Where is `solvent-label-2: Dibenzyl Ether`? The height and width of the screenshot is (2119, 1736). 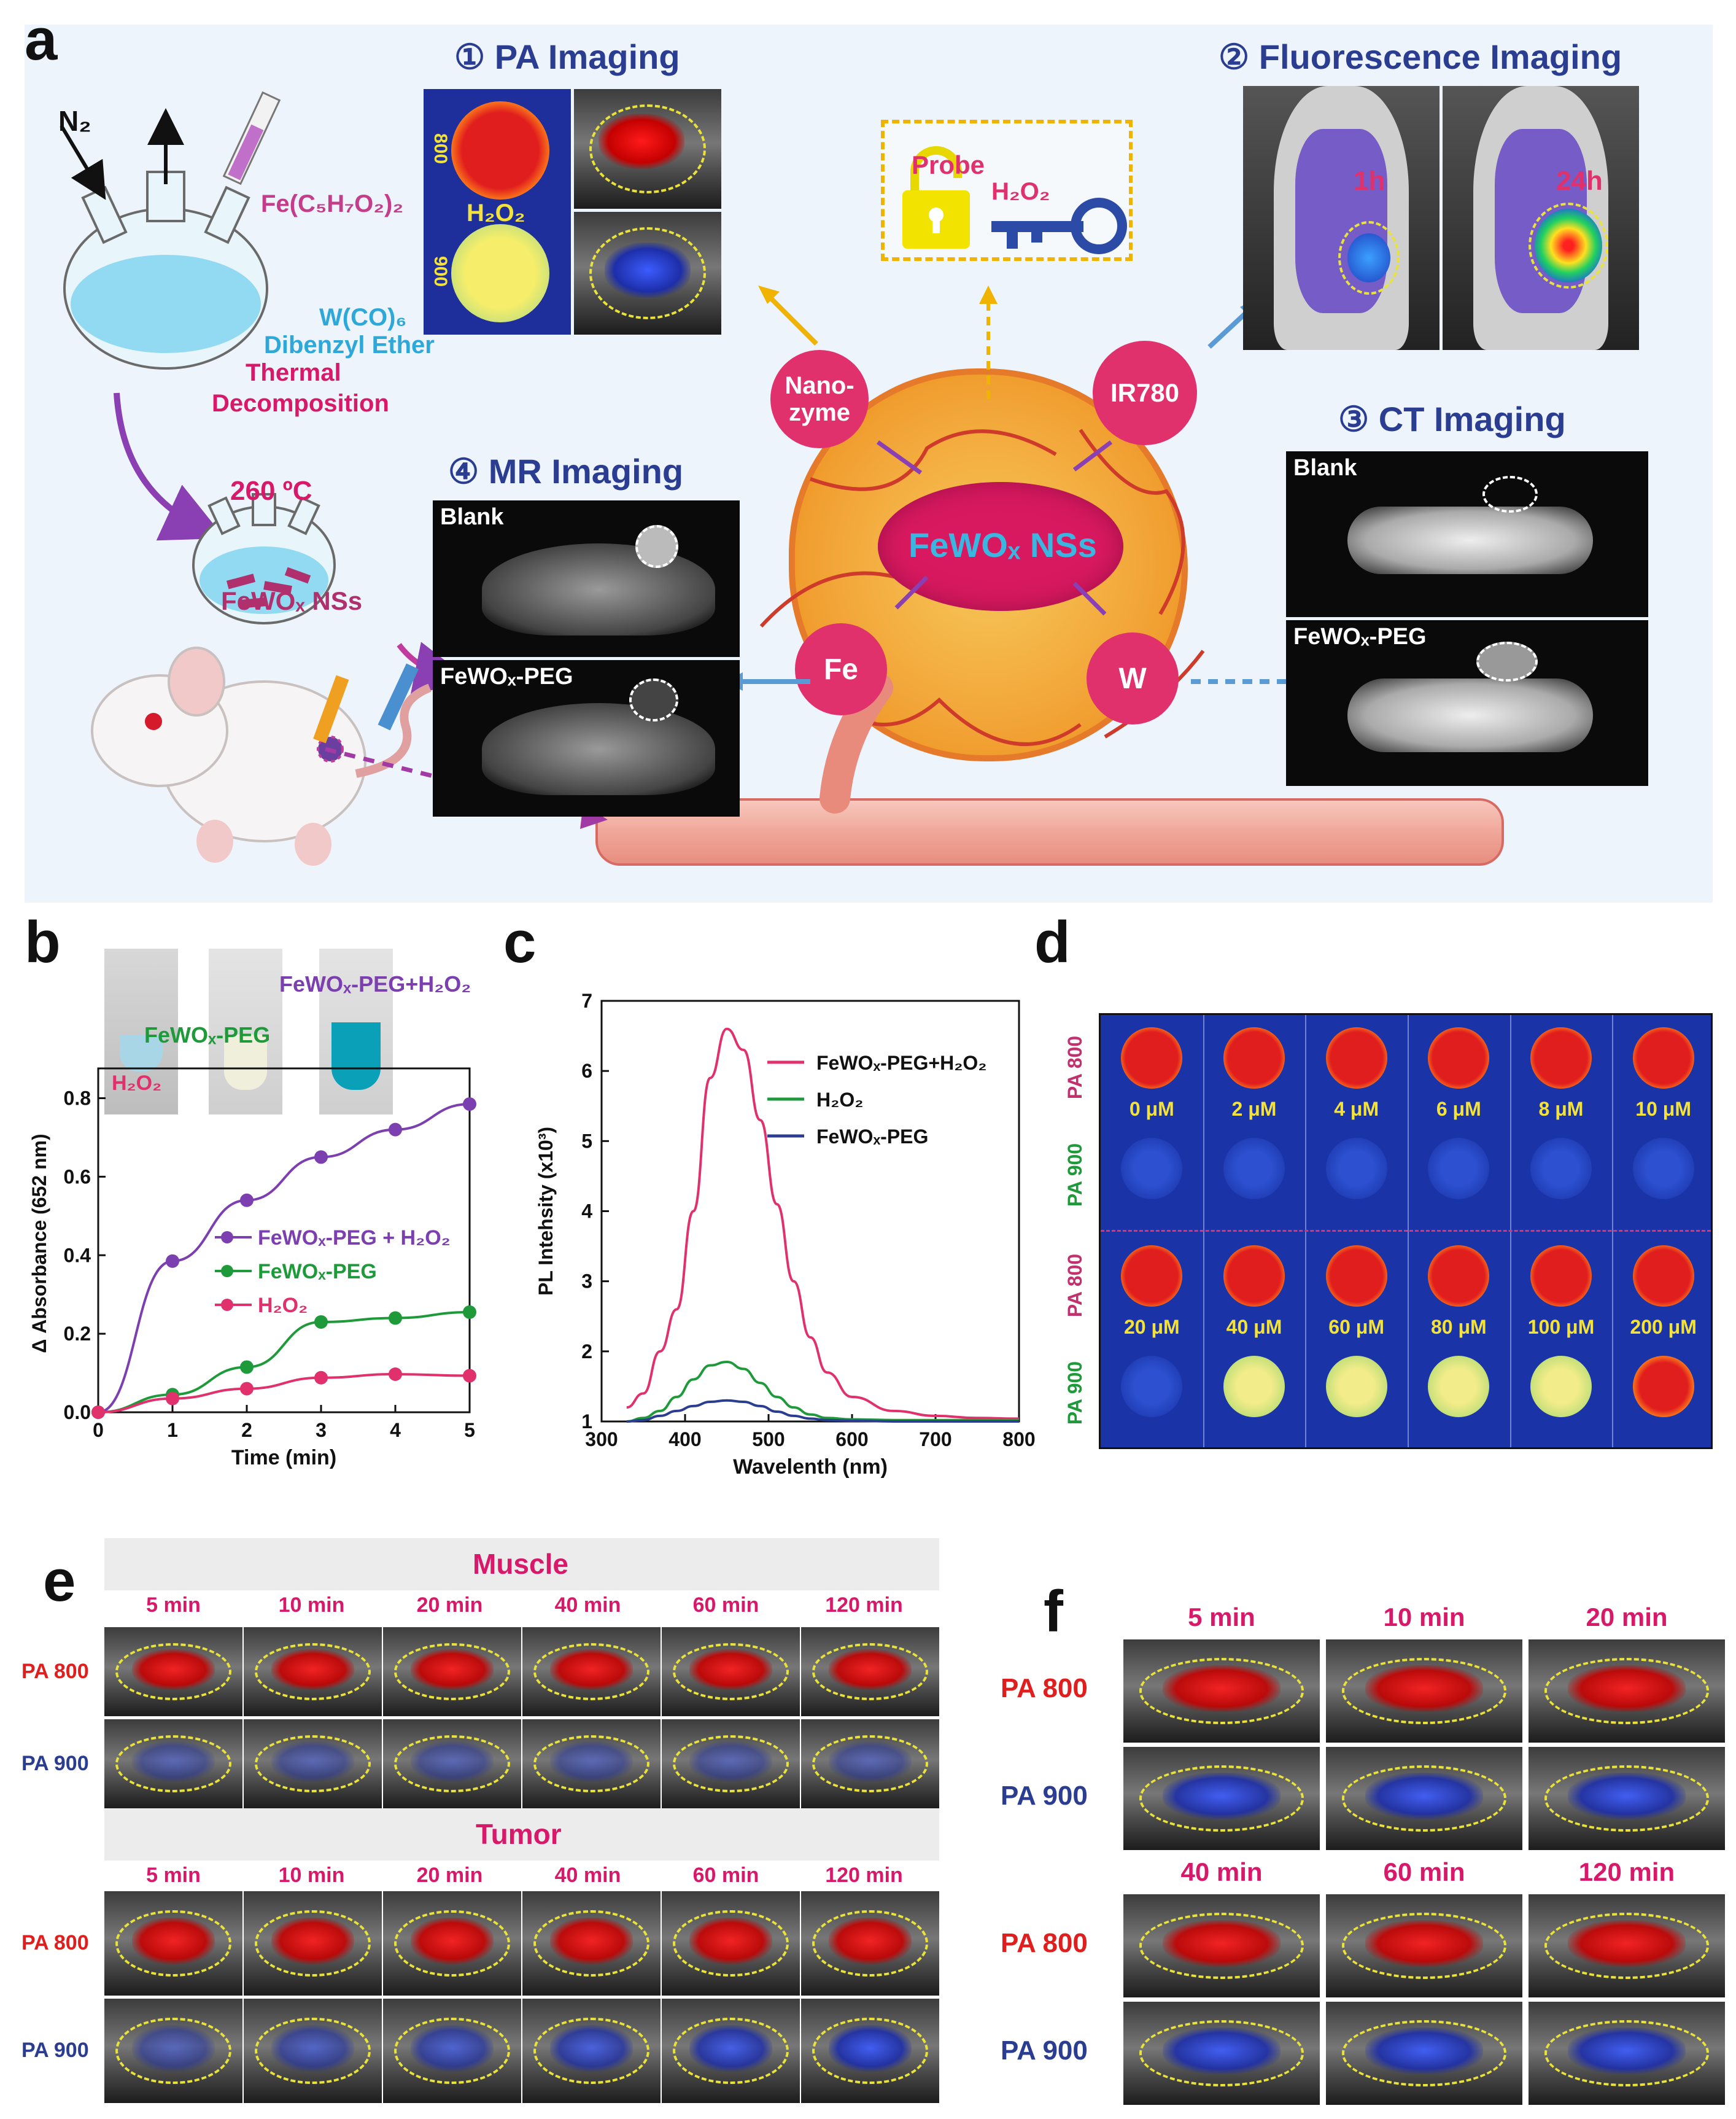 solvent-label-2: Dibenzyl Ether is located at coordinates (349, 345).